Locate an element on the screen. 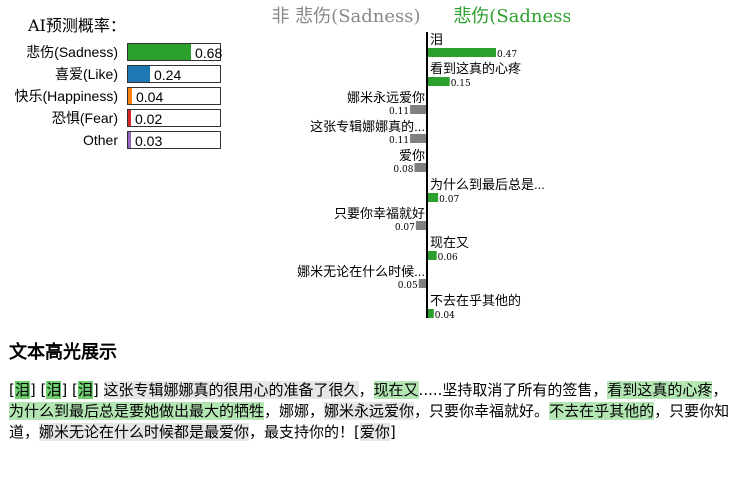  highlighted-segment: 爱你 is located at coordinates (374, 432).